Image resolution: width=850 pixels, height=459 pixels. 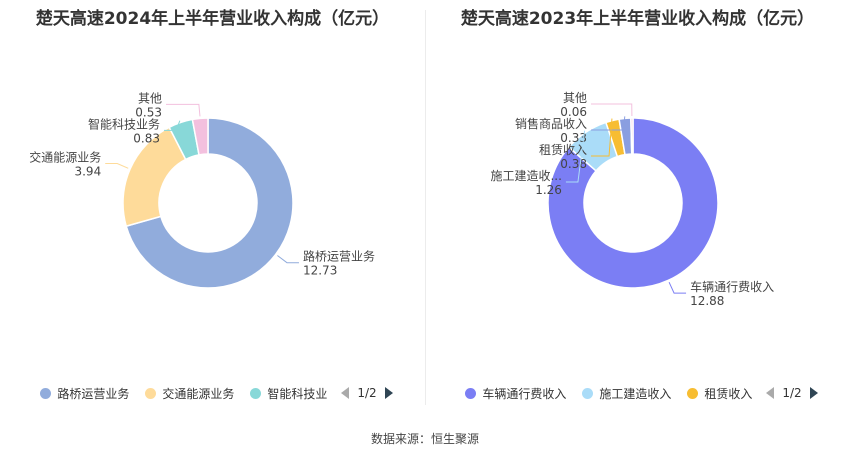 I want to click on slice-name-label-路桥运营业务: 路桥运营业务, so click(x=339, y=256).